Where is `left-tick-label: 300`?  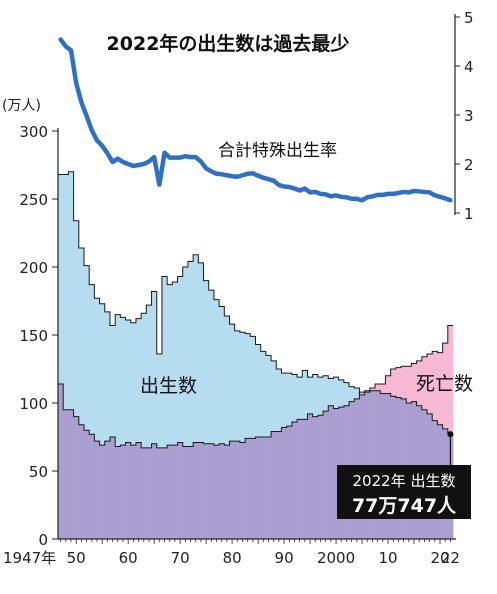
left-tick-label: 300 is located at coordinates (33, 132).